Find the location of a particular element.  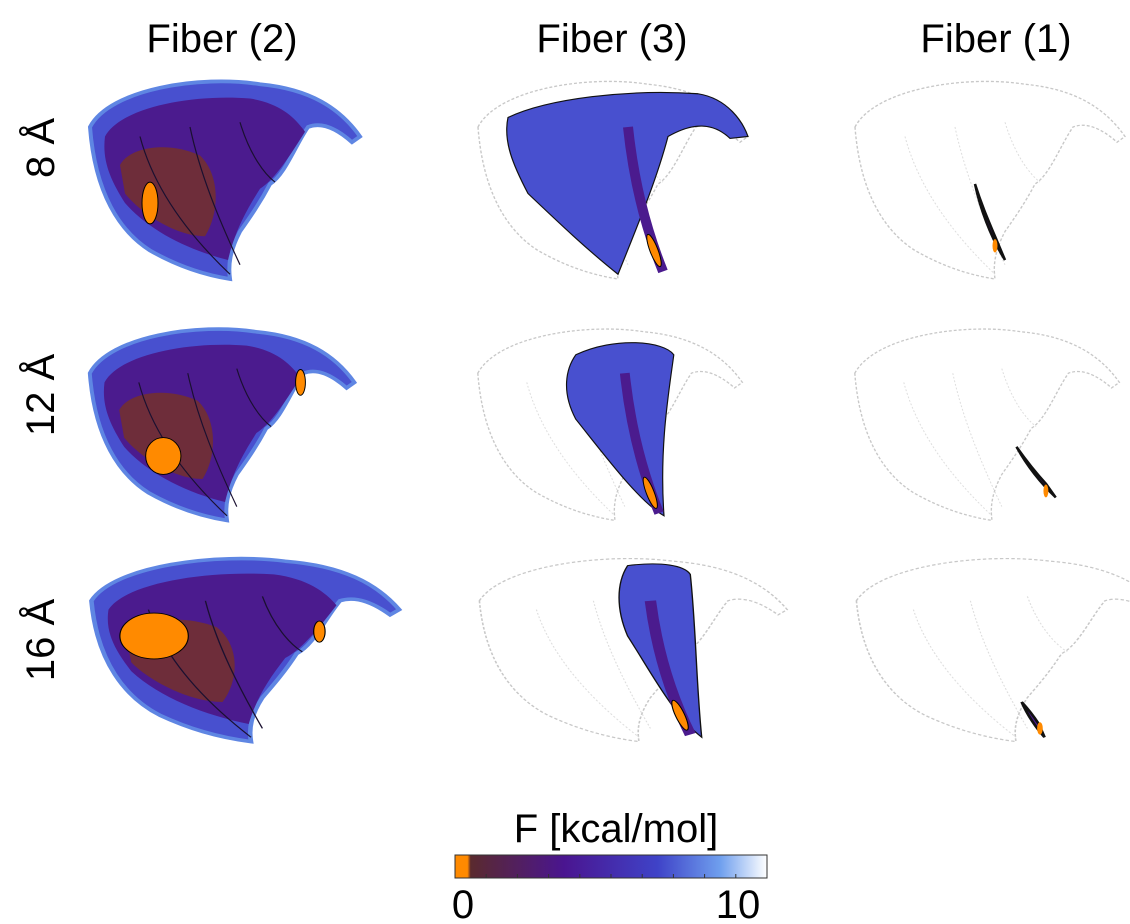

panel-r3-c2 is located at coordinates (633, 650).